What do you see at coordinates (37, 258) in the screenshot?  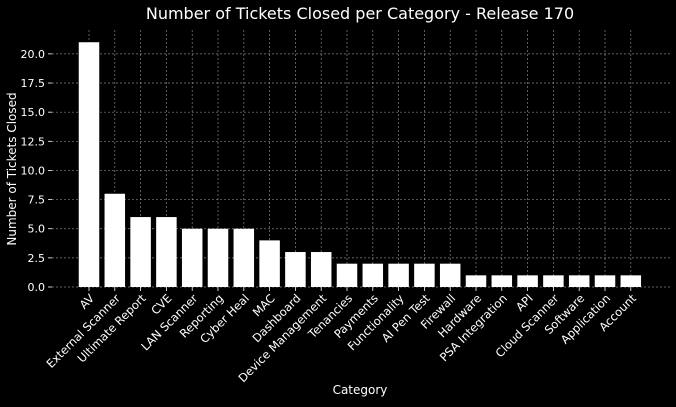 I see `y-tick-label: 2.5` at bounding box center [37, 258].